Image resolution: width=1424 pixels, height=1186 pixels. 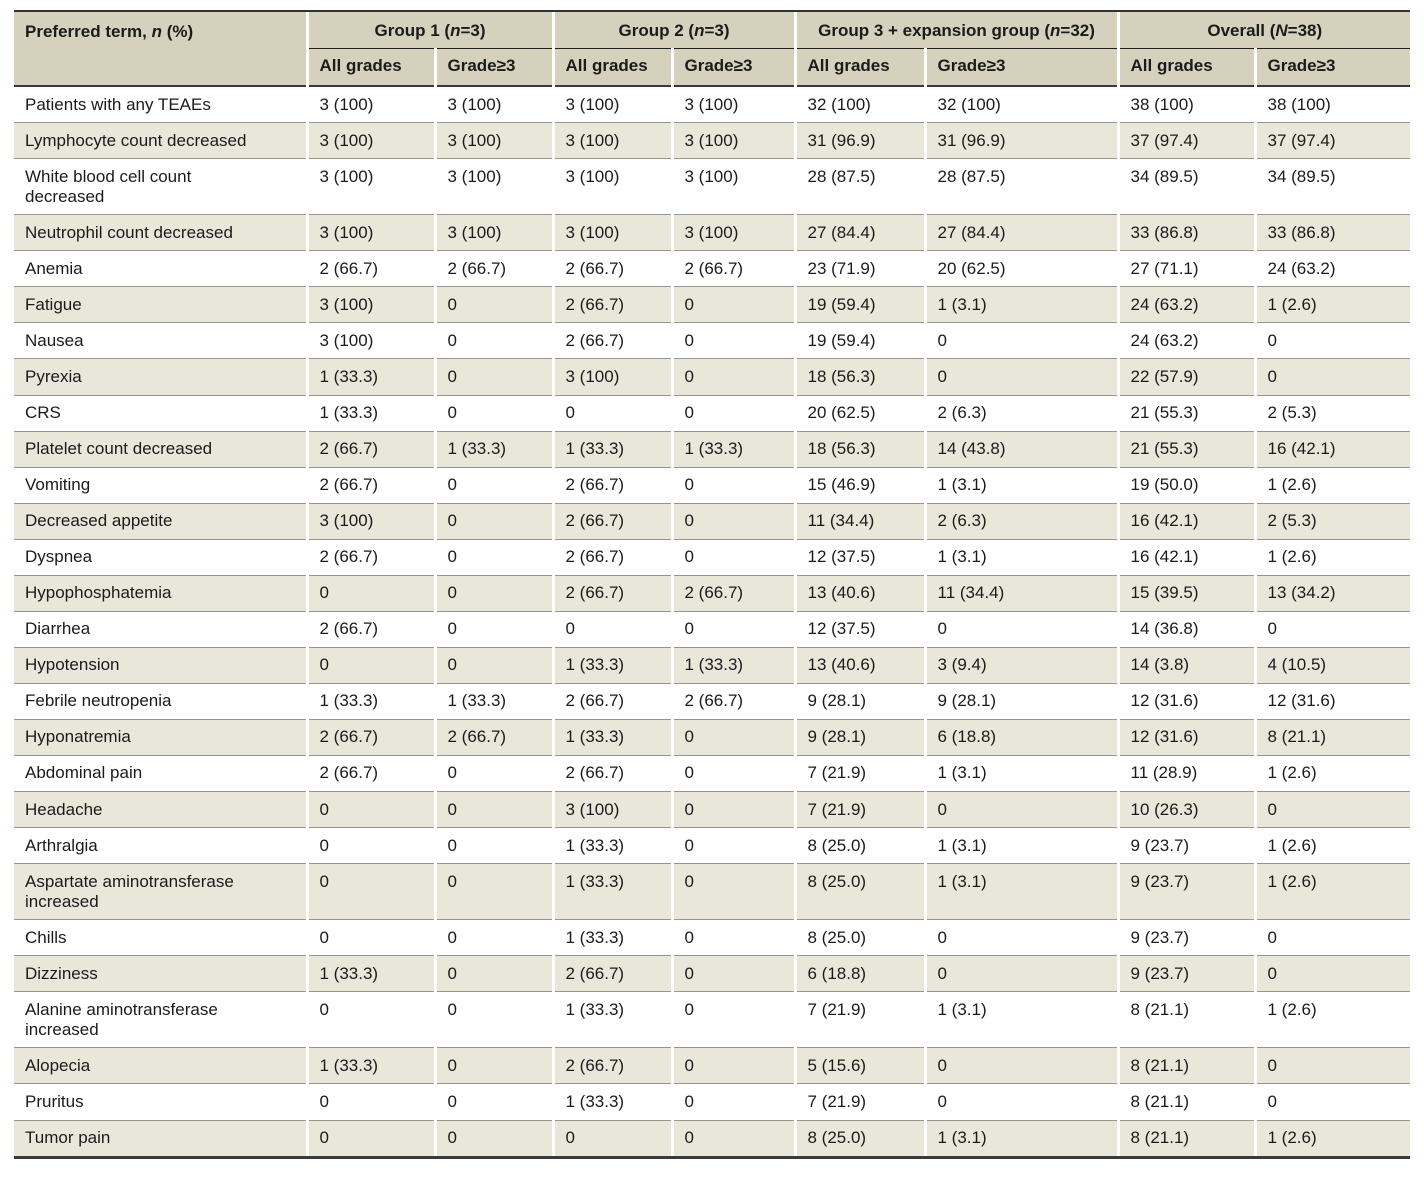 What do you see at coordinates (1332, 68) in the screenshot?
I see `header-grade3-group-4: Grade≥3` at bounding box center [1332, 68].